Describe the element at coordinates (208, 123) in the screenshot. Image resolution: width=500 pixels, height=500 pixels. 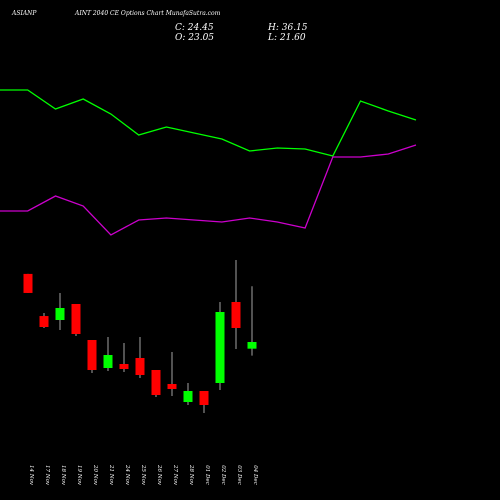
I see `indicator-line` at that location.